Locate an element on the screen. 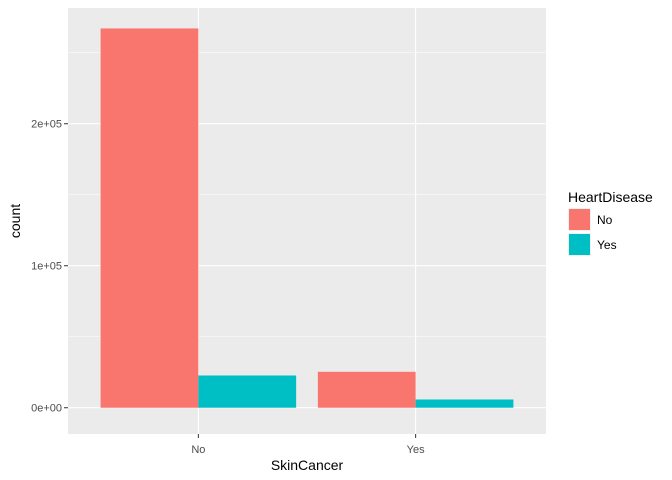 This screenshot has width=672, height=480. y-axis-title: count is located at coordinates (15, 221).